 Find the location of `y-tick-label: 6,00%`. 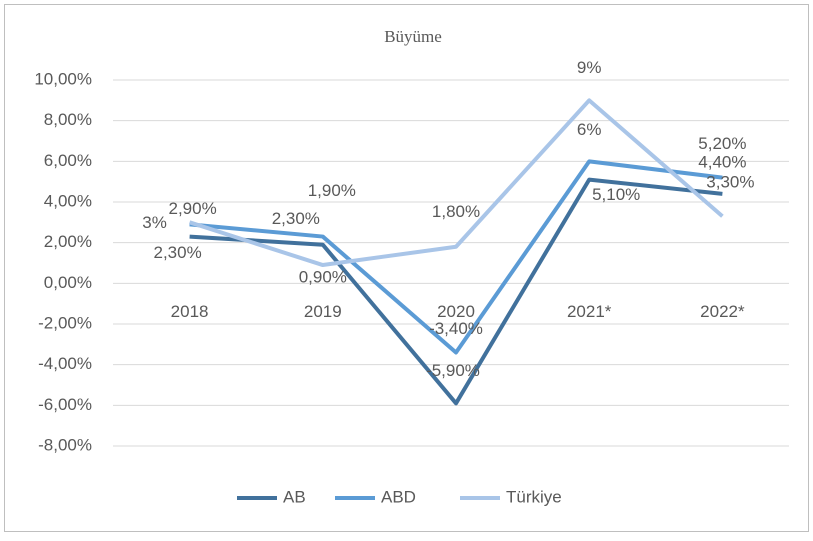

y-tick-label: 6,00% is located at coordinates (68, 160).